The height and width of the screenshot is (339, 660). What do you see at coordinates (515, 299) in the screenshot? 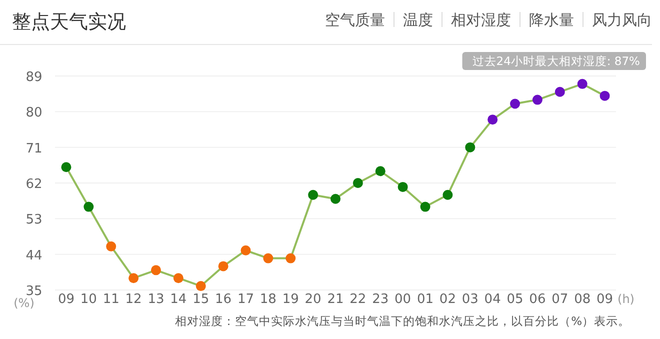
I see `x-tick-label: 05` at bounding box center [515, 299].